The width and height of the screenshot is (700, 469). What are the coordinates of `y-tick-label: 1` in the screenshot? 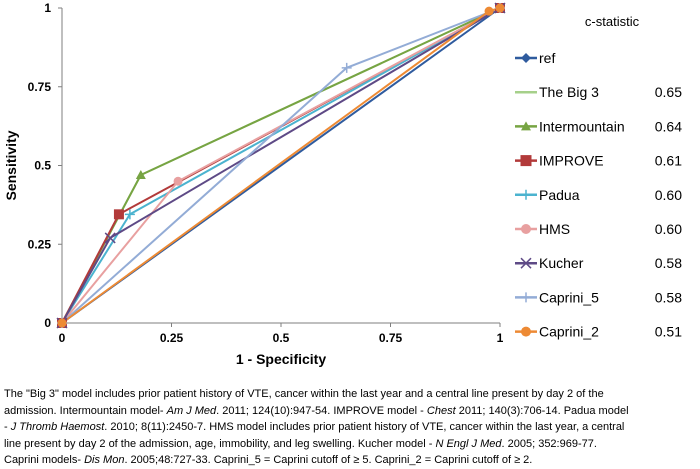 It's located at (47, 8).